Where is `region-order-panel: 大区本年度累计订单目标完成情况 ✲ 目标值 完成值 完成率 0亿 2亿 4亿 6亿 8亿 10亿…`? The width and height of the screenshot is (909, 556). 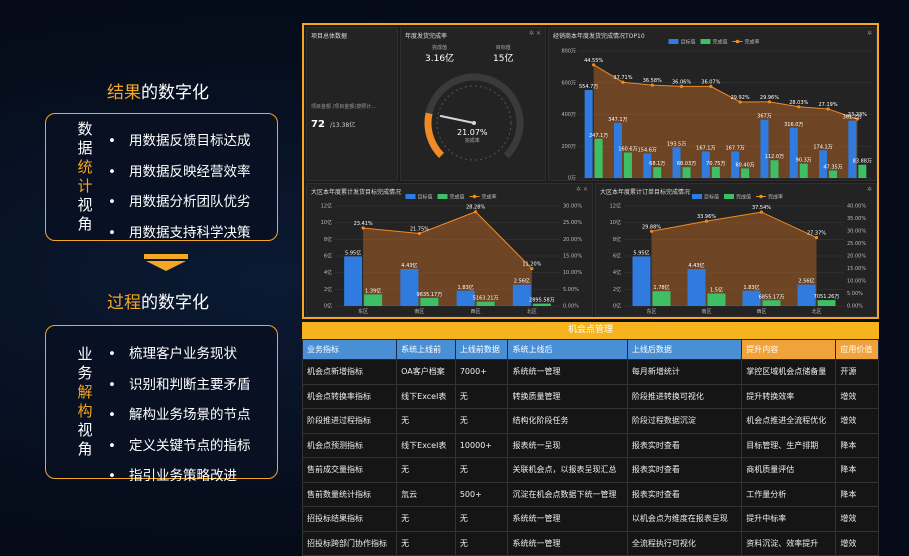 region-order-panel: 大区本年度累计订单目标完成情况 ✲ 目标值 完成值 完成率 0亿 2亿 4亿 6亿 8亿 10亿… is located at coordinates (736, 250).